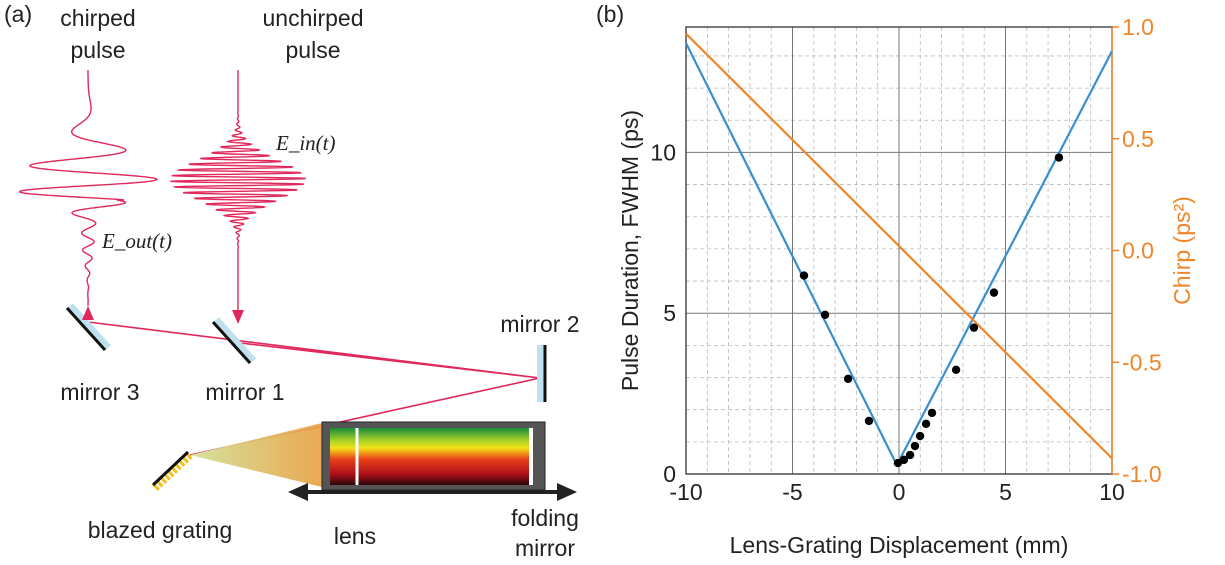 This screenshot has width=1225, height=565. I want to click on mirror-label: folding, so click(545, 518).